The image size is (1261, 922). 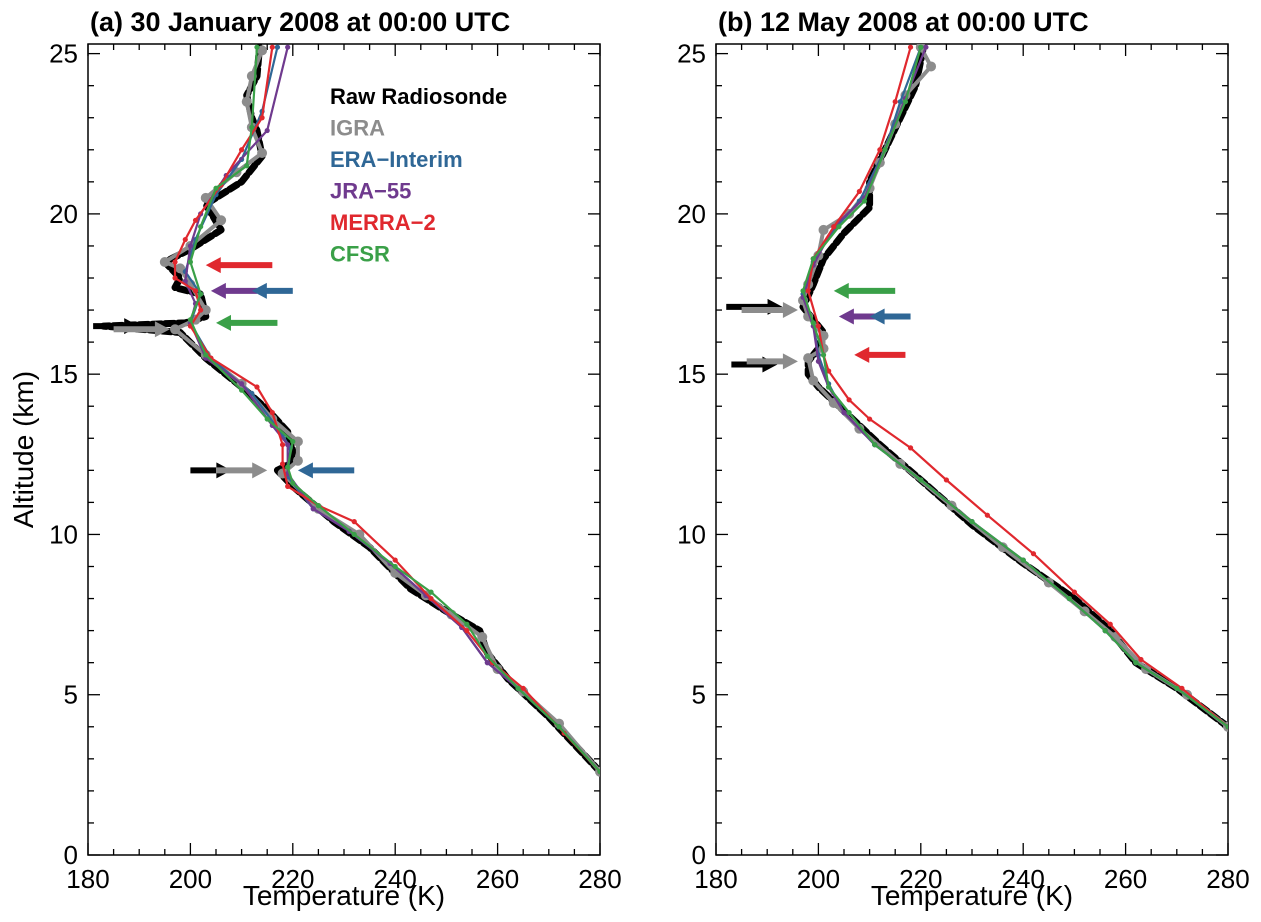 What do you see at coordinates (383, 222) in the screenshot?
I see `legend-entry-merra-2: MERRA−2` at bounding box center [383, 222].